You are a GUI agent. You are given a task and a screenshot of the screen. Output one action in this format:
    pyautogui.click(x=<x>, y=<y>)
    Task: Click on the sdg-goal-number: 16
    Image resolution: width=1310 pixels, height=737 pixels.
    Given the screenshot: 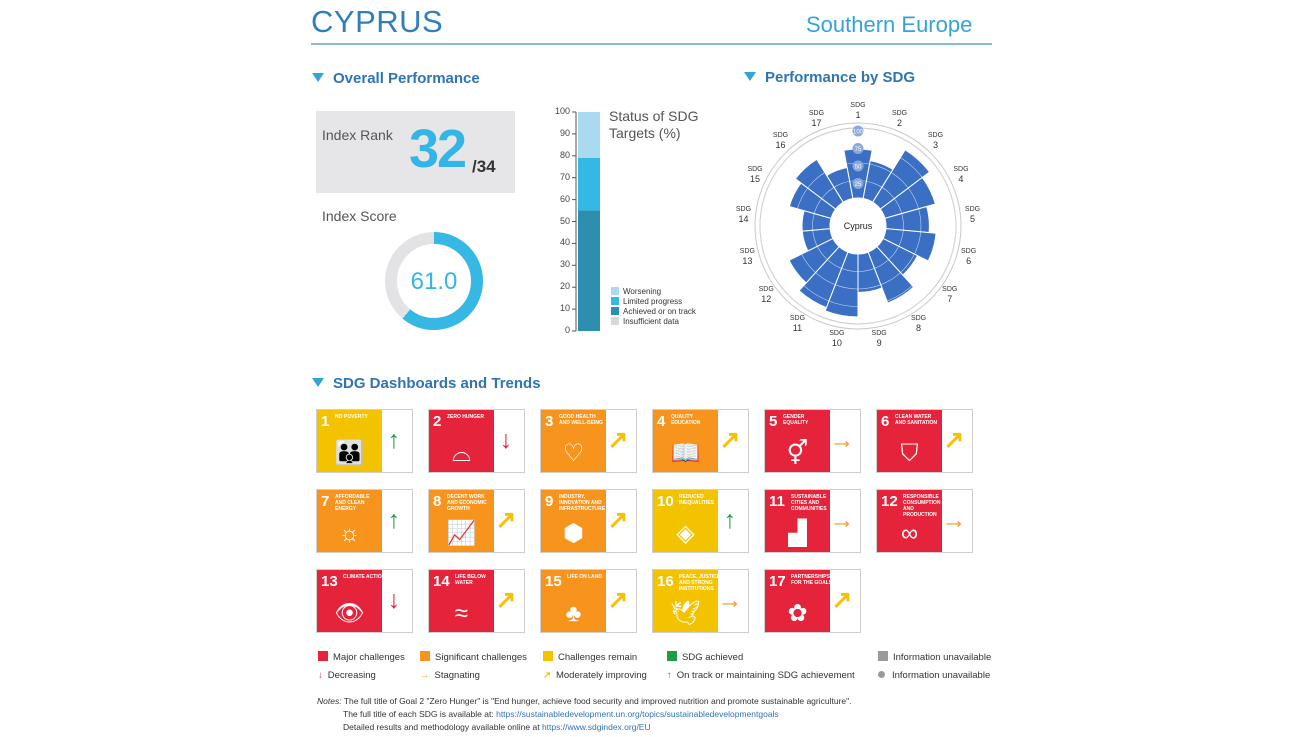 What is the action you would take?
    pyautogui.click(x=665, y=581)
    